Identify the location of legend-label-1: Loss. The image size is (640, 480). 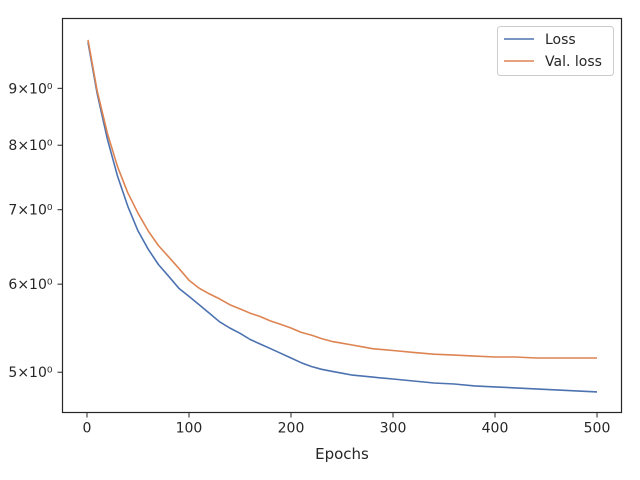
(560, 40).